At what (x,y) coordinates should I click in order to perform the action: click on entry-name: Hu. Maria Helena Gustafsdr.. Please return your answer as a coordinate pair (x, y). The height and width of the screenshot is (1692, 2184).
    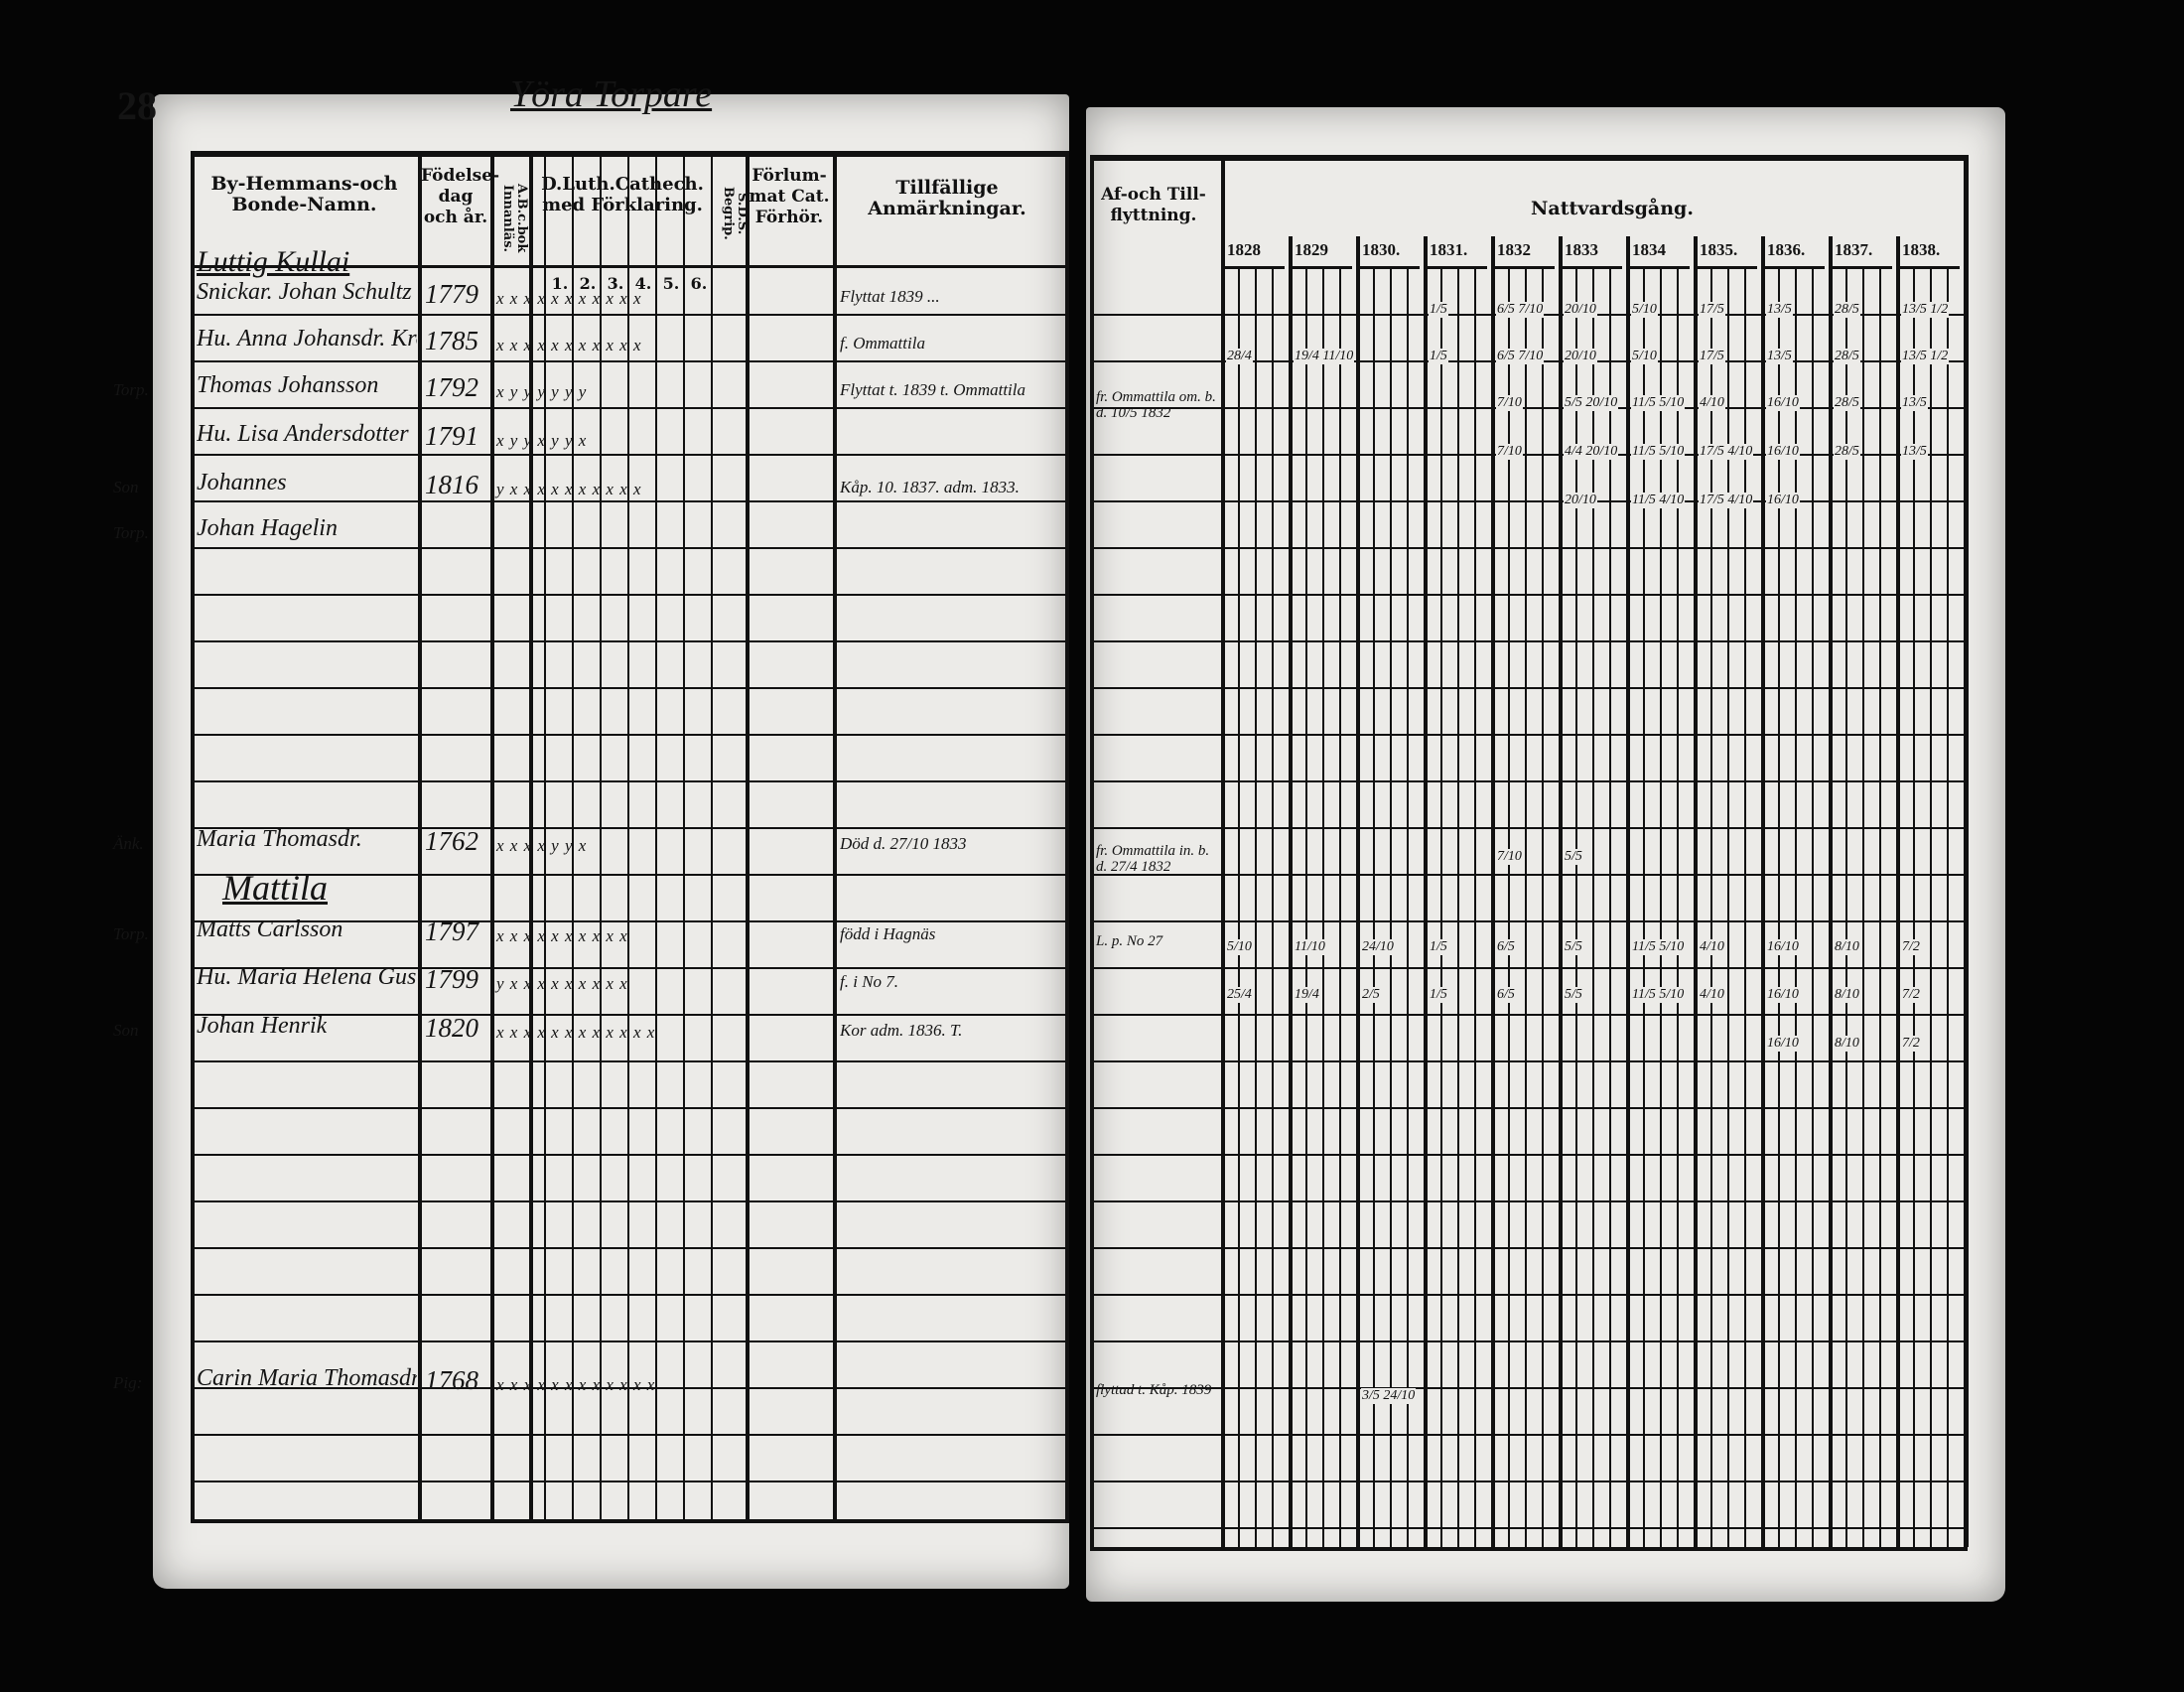
    Looking at the image, I should click on (307, 977).